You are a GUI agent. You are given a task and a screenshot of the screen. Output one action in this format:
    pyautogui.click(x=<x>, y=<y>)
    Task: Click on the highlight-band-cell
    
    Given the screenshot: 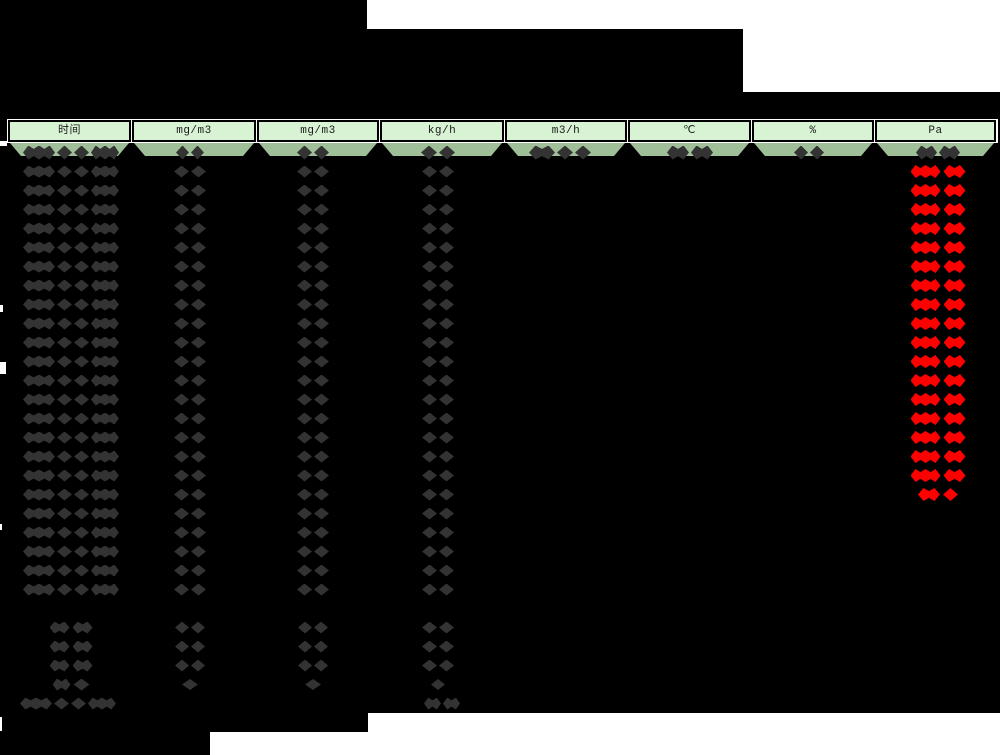 What is the action you would take?
    pyautogui.click(x=689, y=149)
    